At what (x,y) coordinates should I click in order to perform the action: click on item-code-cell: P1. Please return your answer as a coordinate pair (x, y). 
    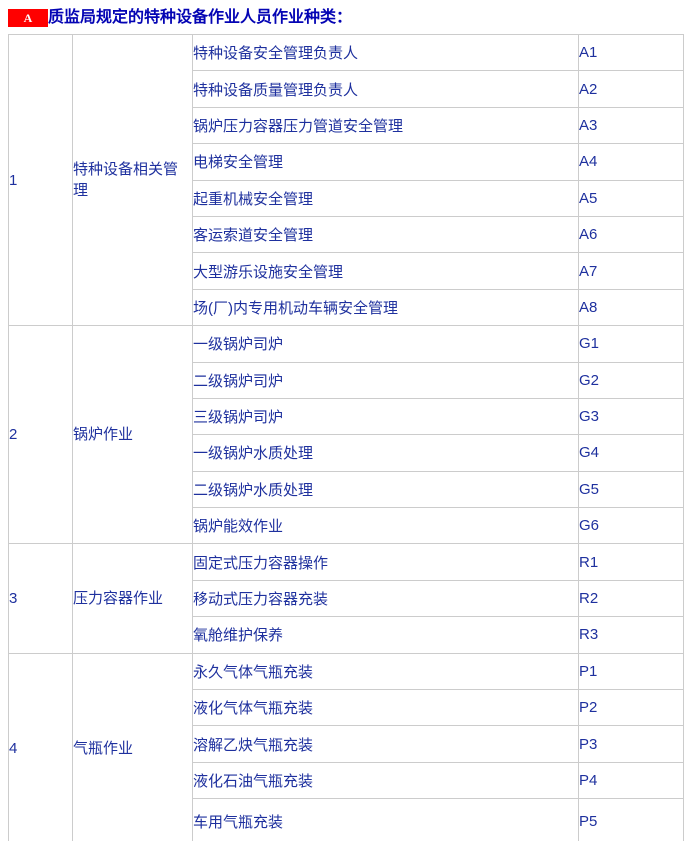
    Looking at the image, I should click on (631, 671).